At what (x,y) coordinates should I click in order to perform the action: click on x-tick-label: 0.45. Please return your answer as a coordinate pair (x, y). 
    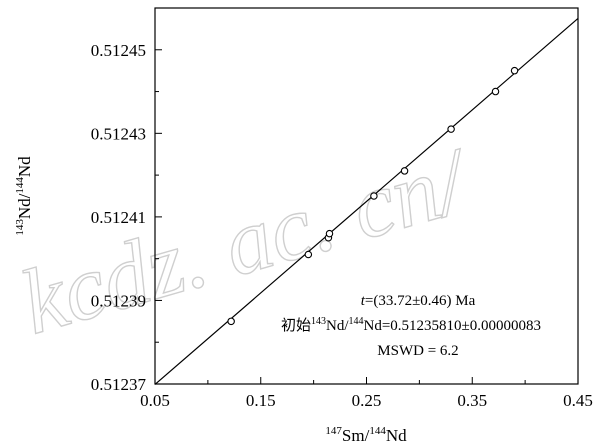
    Looking at the image, I should click on (578, 400).